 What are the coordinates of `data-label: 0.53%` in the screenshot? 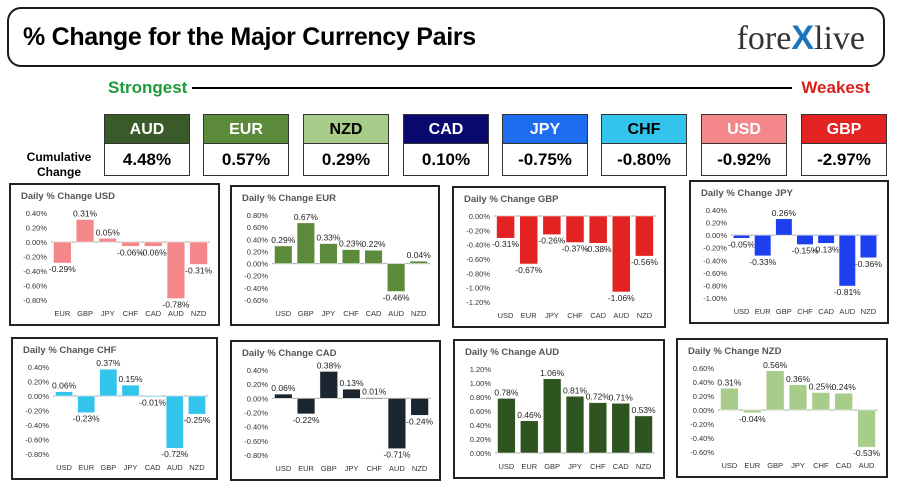 It's located at (644, 410).